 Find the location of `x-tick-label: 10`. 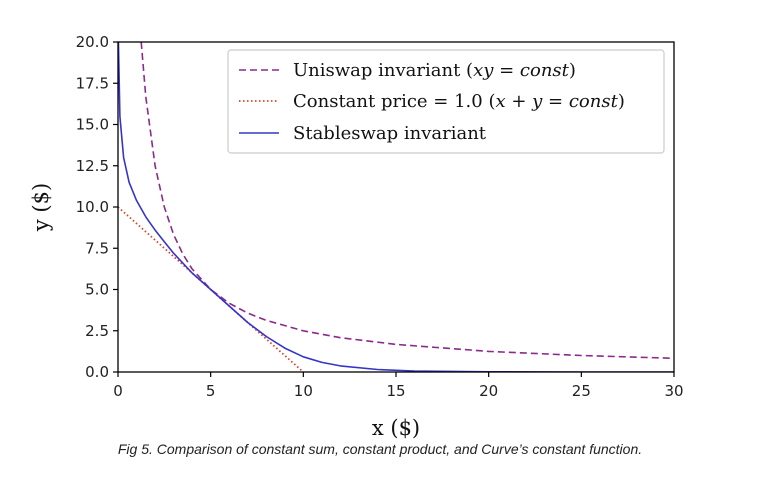

x-tick-label: 10 is located at coordinates (303, 391).